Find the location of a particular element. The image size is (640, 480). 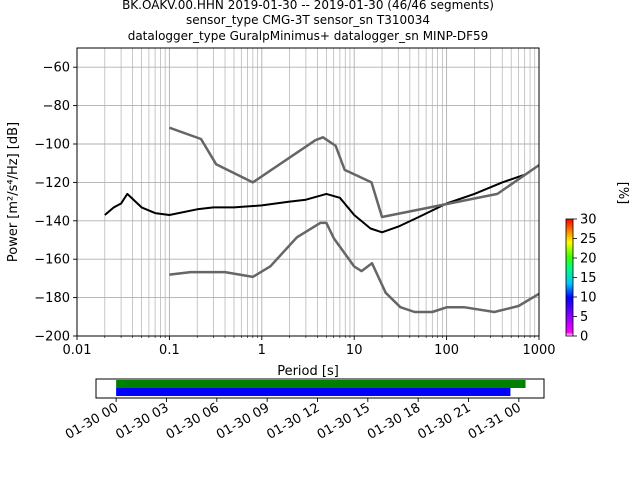

timeline-tick-label: 01-31 00 is located at coordinates (495, 421).